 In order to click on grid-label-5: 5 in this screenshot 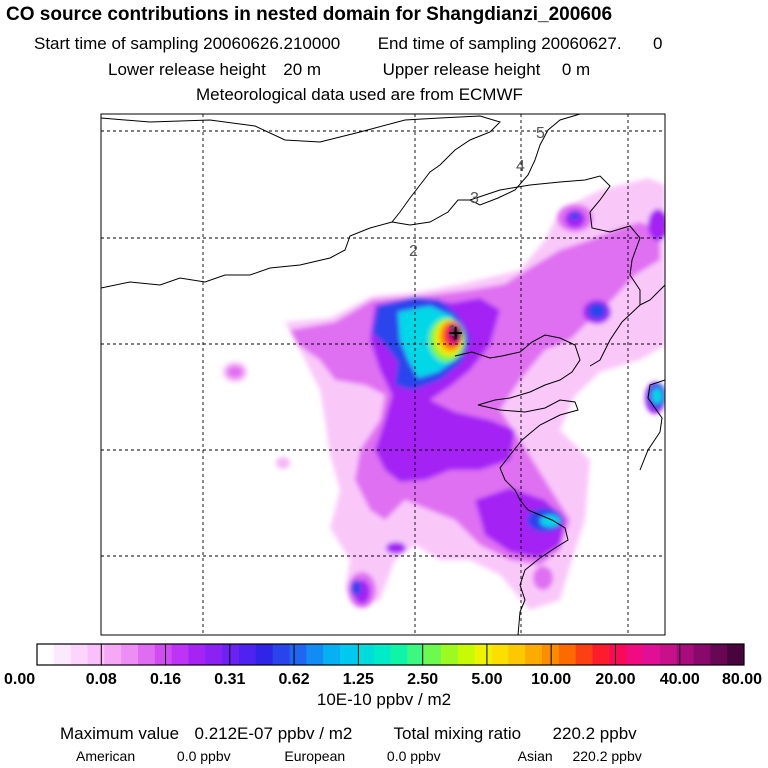, I will do `click(540, 133)`.